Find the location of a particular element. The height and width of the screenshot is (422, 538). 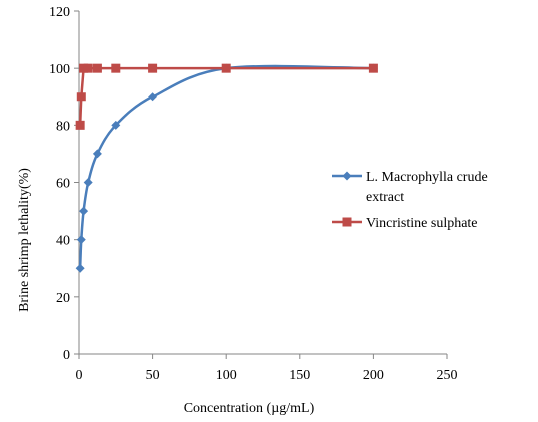

y-tick-label: 60 is located at coordinates (63, 184).